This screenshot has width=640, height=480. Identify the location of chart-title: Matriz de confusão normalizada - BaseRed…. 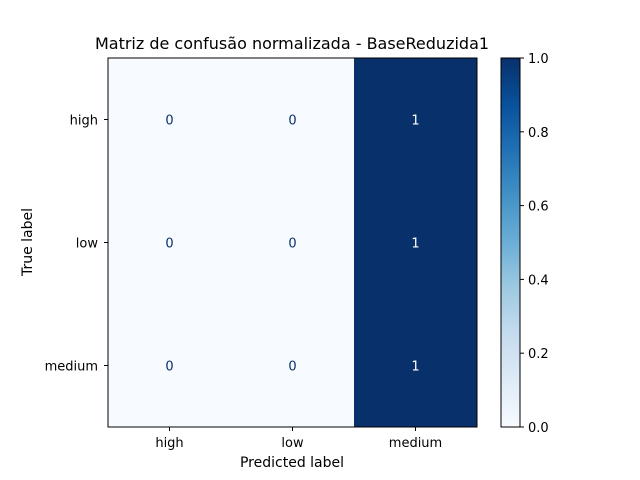
(292, 43).